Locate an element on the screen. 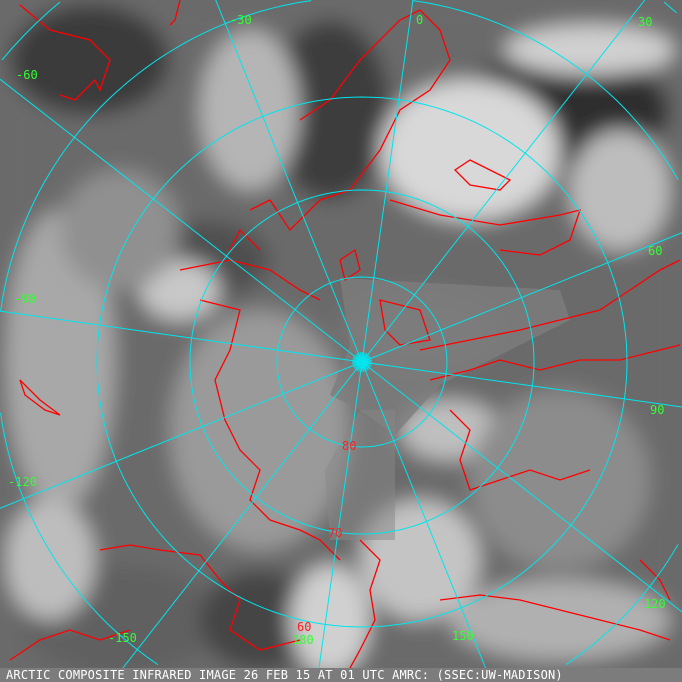  longitude-label: 180 is located at coordinates (303, 640).